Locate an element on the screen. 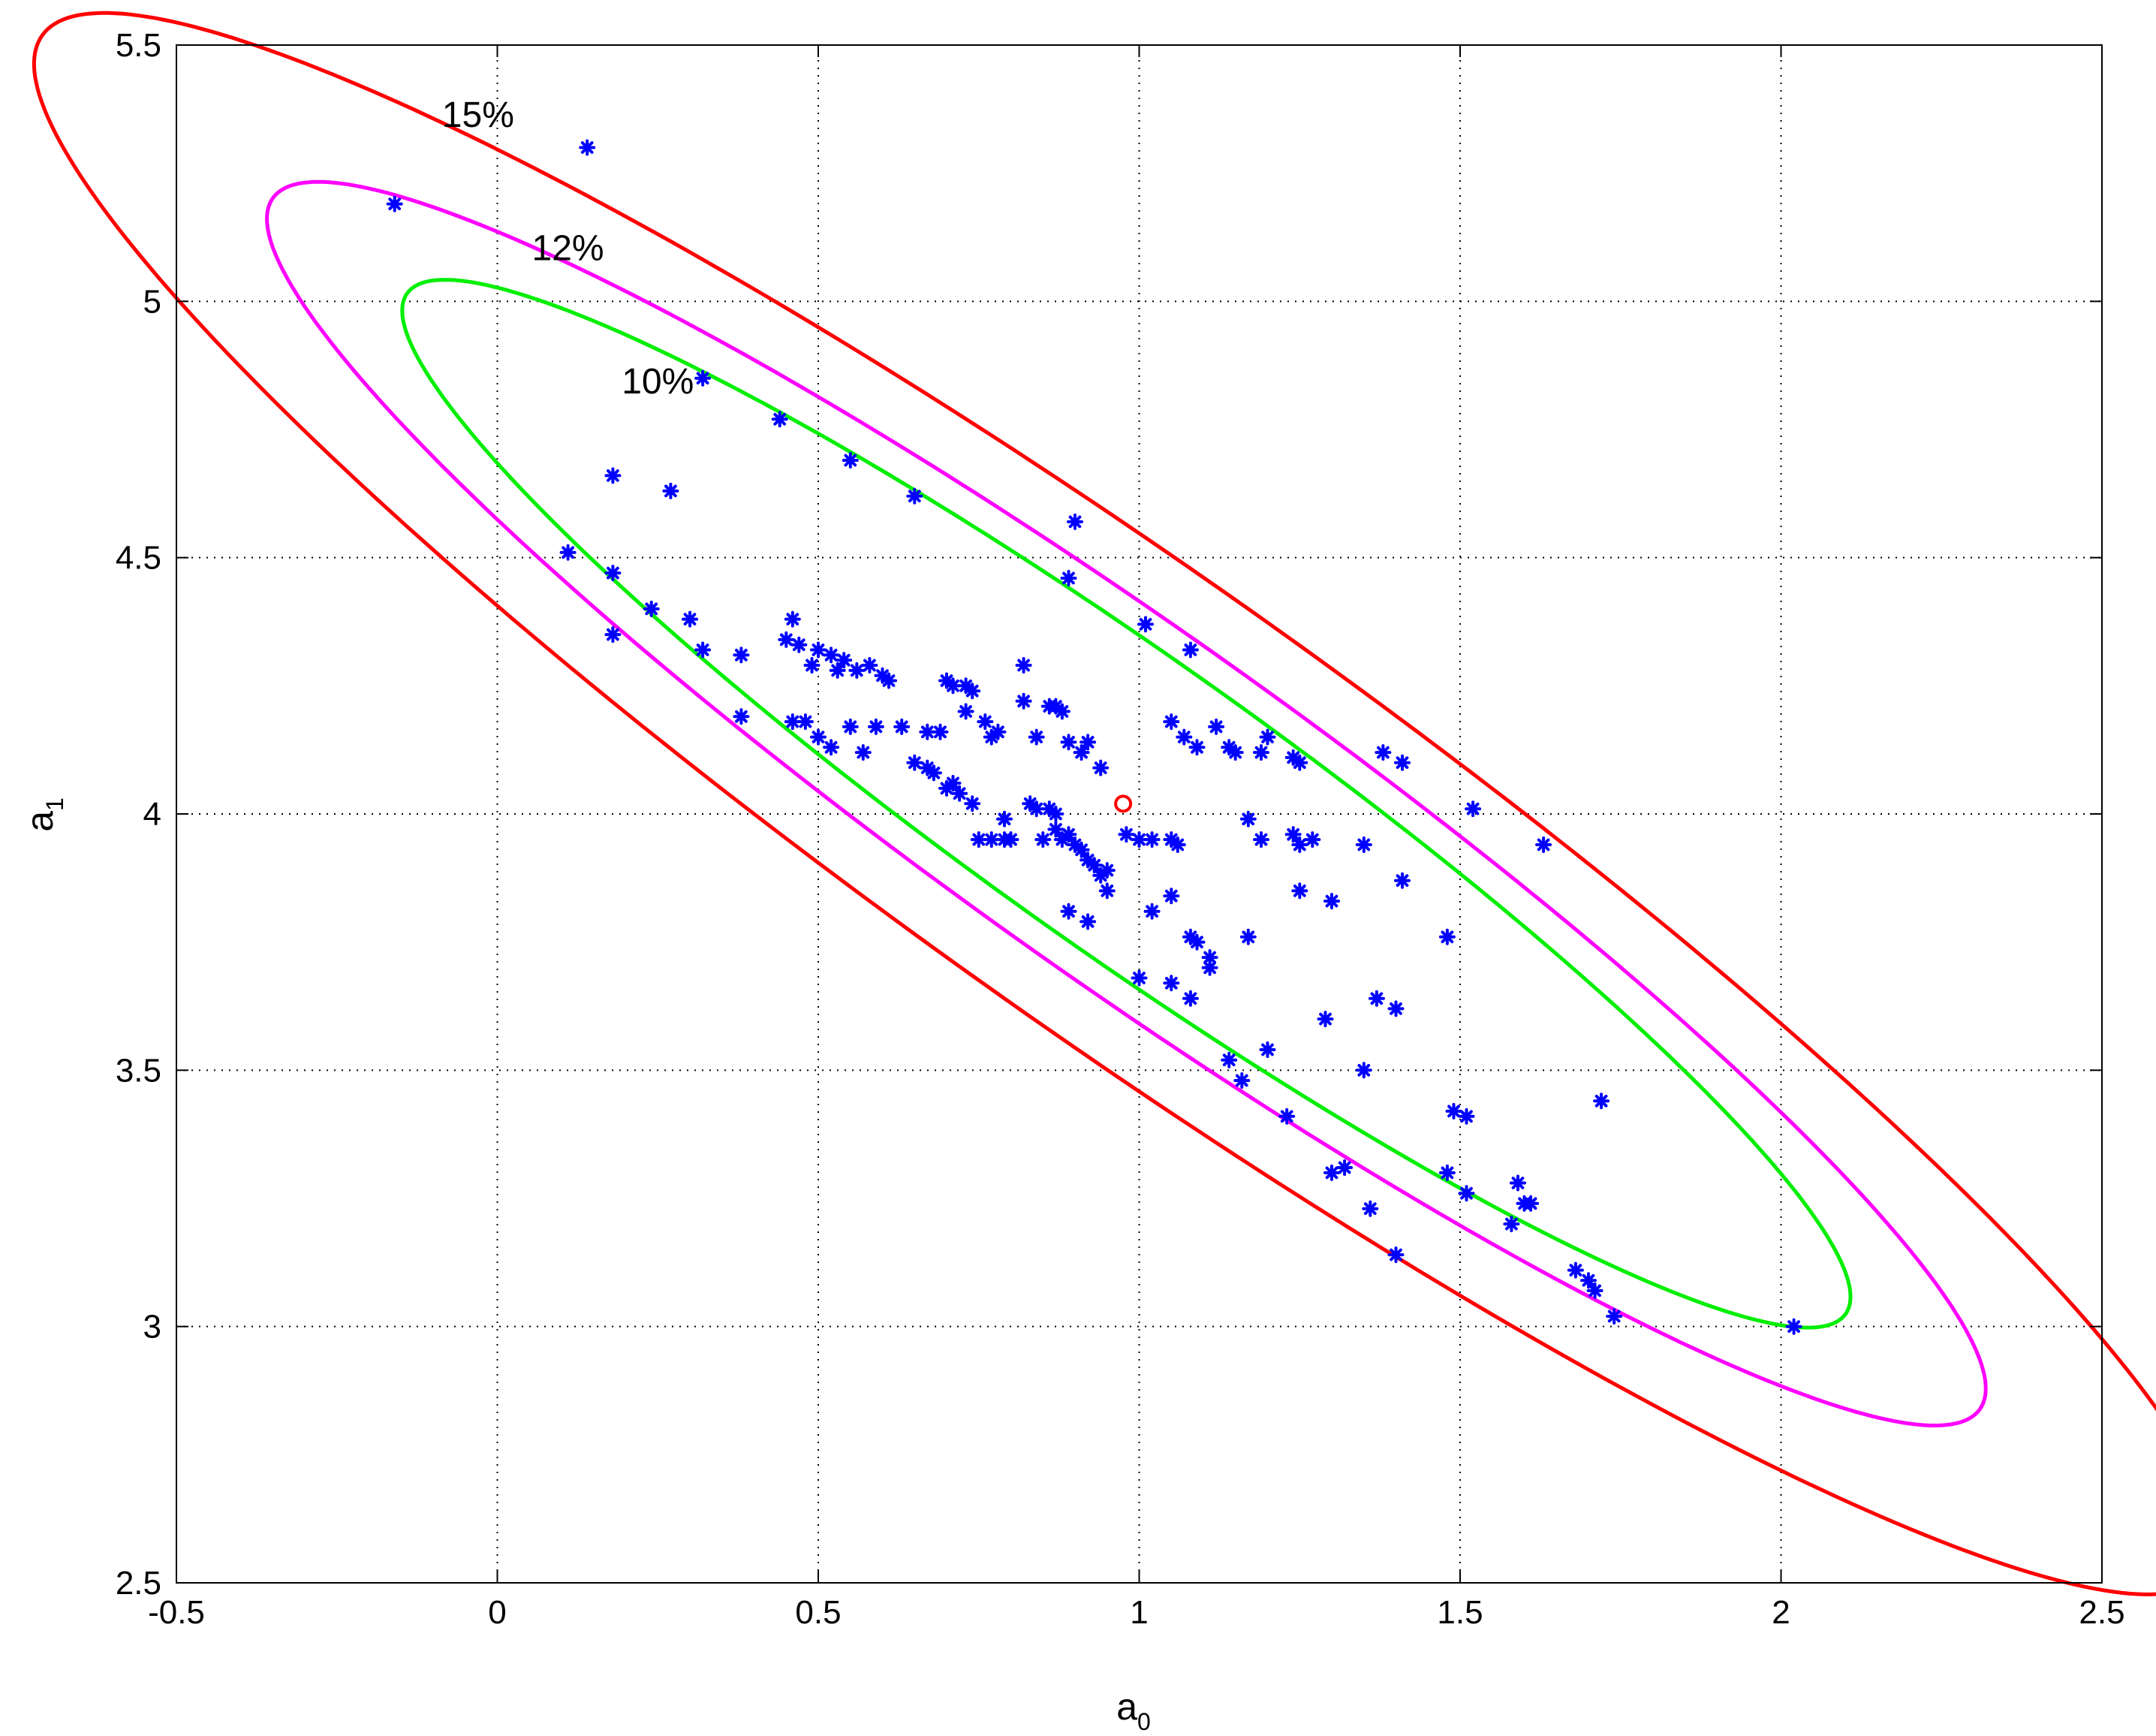  center-point is located at coordinates (1123, 803).